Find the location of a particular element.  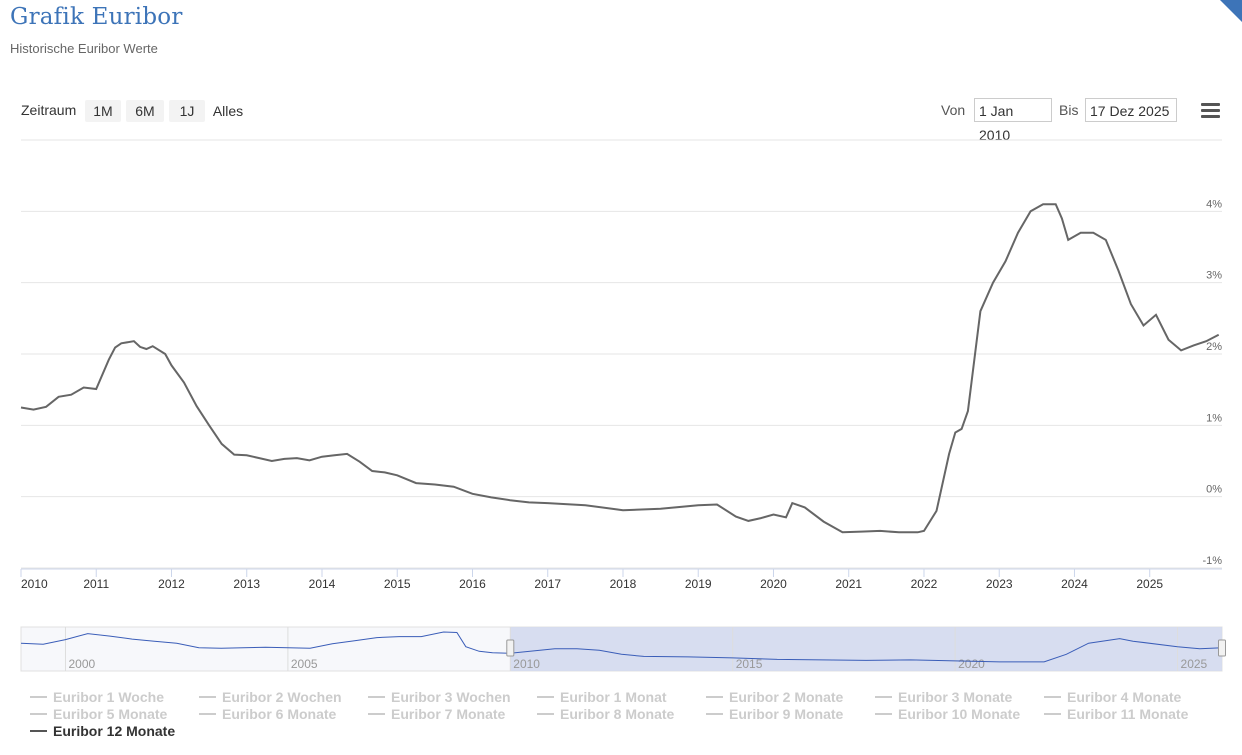

y-axis-labels: -1% 0% 1% 2% 3% 4% is located at coordinates (1212, 382).